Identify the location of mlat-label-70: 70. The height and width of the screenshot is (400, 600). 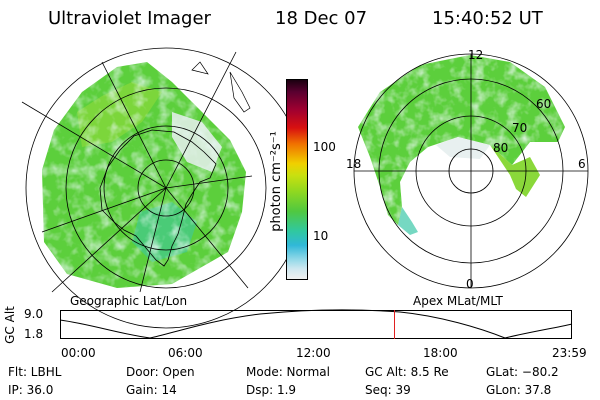
(520, 128).